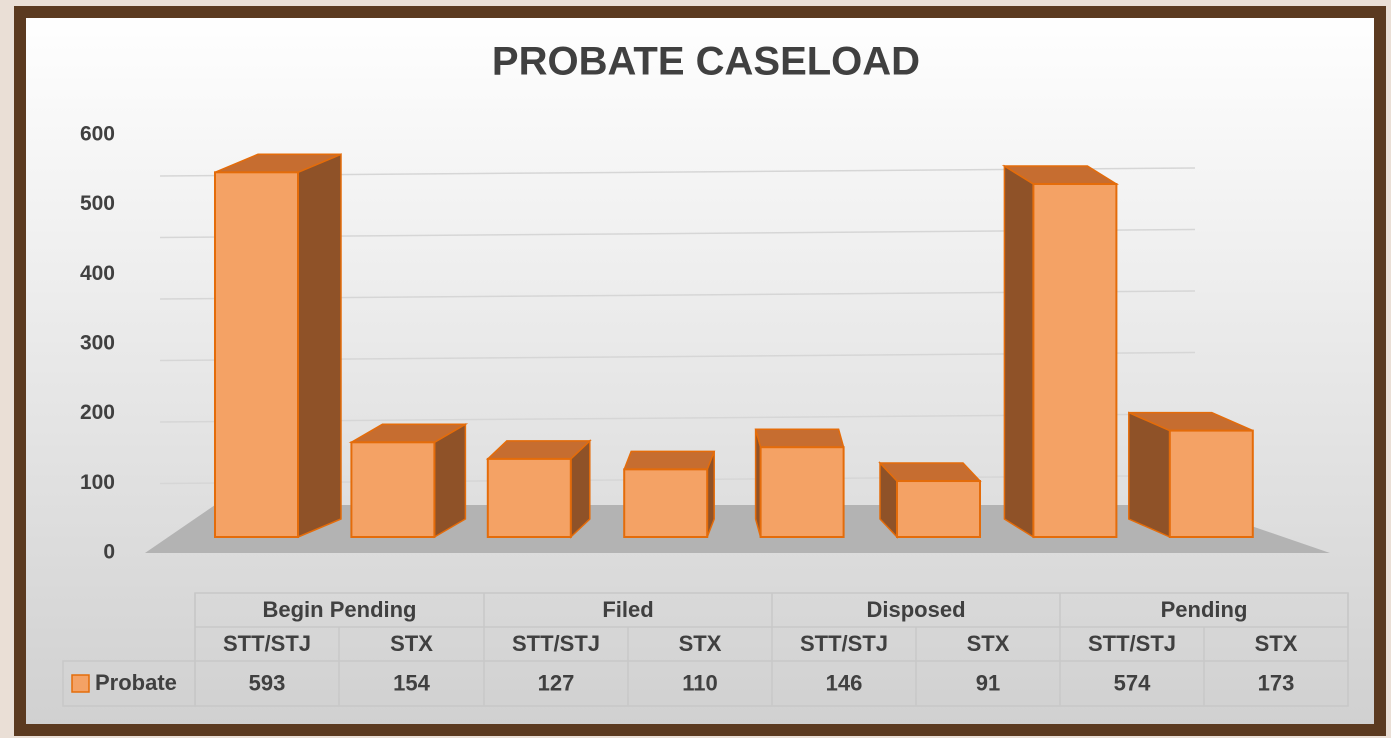 The width and height of the screenshot is (1391, 738). Describe the element at coordinates (97, 203) in the screenshot. I see `y-tick-label: 500` at that location.